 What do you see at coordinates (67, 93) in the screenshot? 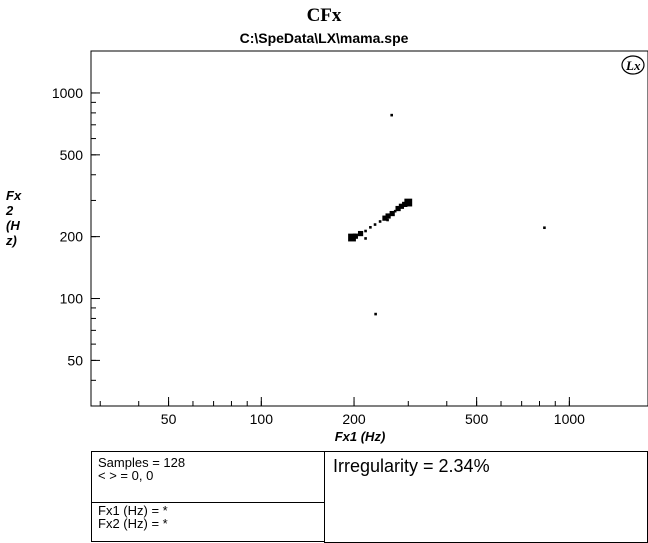
I see `y-tick-label: 1000` at bounding box center [67, 93].